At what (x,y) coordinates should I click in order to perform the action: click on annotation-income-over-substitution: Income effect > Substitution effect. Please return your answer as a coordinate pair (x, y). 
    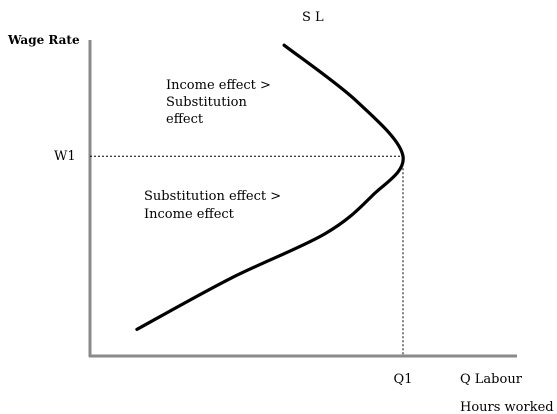
    Looking at the image, I should click on (220, 102).